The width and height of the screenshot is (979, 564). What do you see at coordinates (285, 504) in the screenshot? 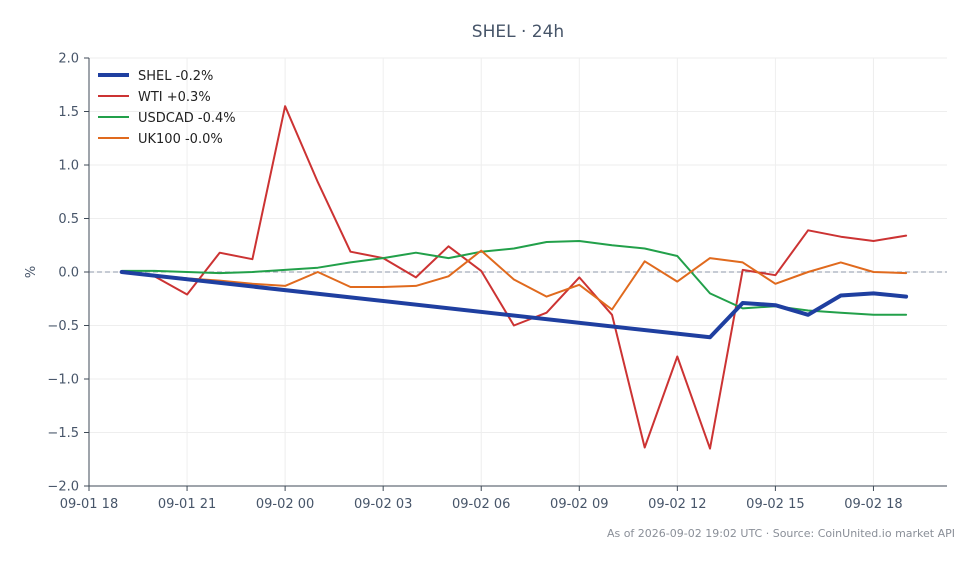
I see `x-tick-label: 09-02 00` at bounding box center [285, 504].